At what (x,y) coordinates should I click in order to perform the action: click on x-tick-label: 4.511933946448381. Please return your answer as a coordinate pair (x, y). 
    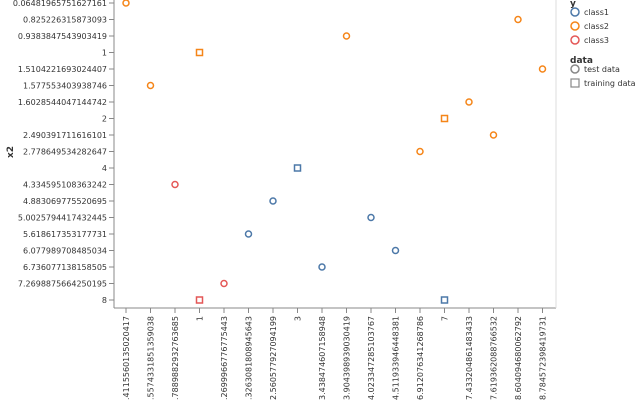
    Looking at the image, I should click on (396, 358).